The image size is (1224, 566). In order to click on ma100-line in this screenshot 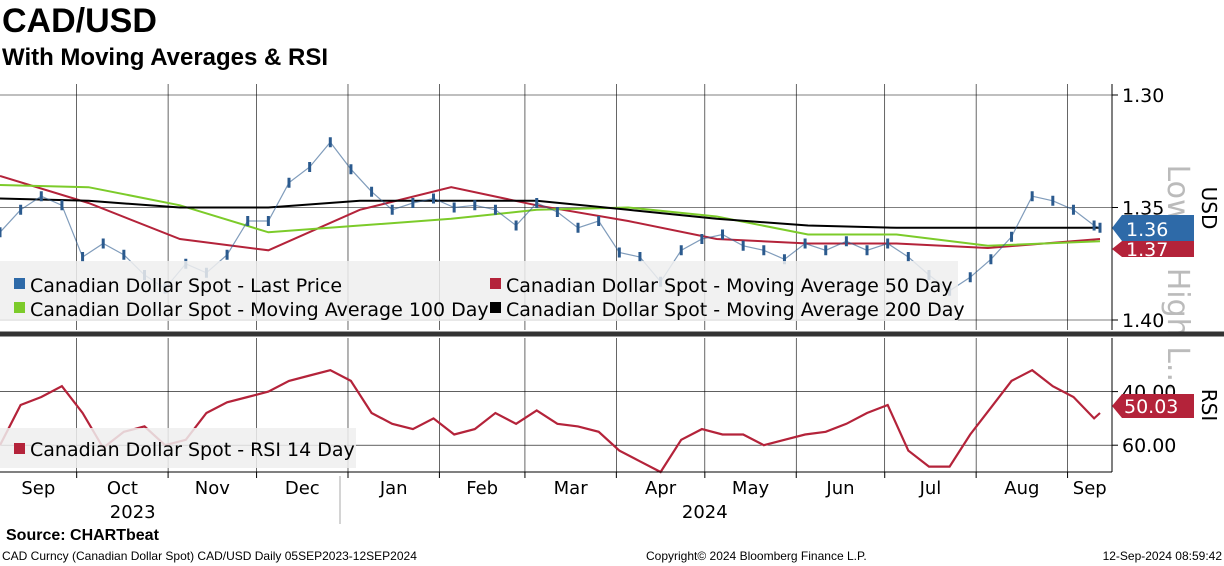, I will do `click(550, 215)`.